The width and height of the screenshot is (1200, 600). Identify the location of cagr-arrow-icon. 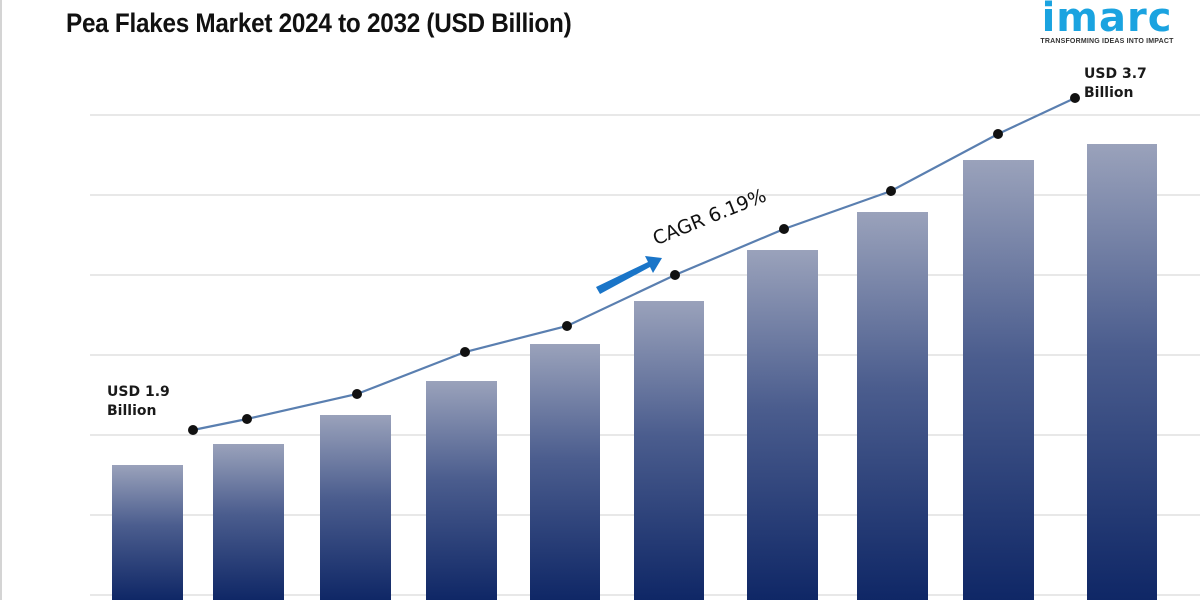
(629, 275).